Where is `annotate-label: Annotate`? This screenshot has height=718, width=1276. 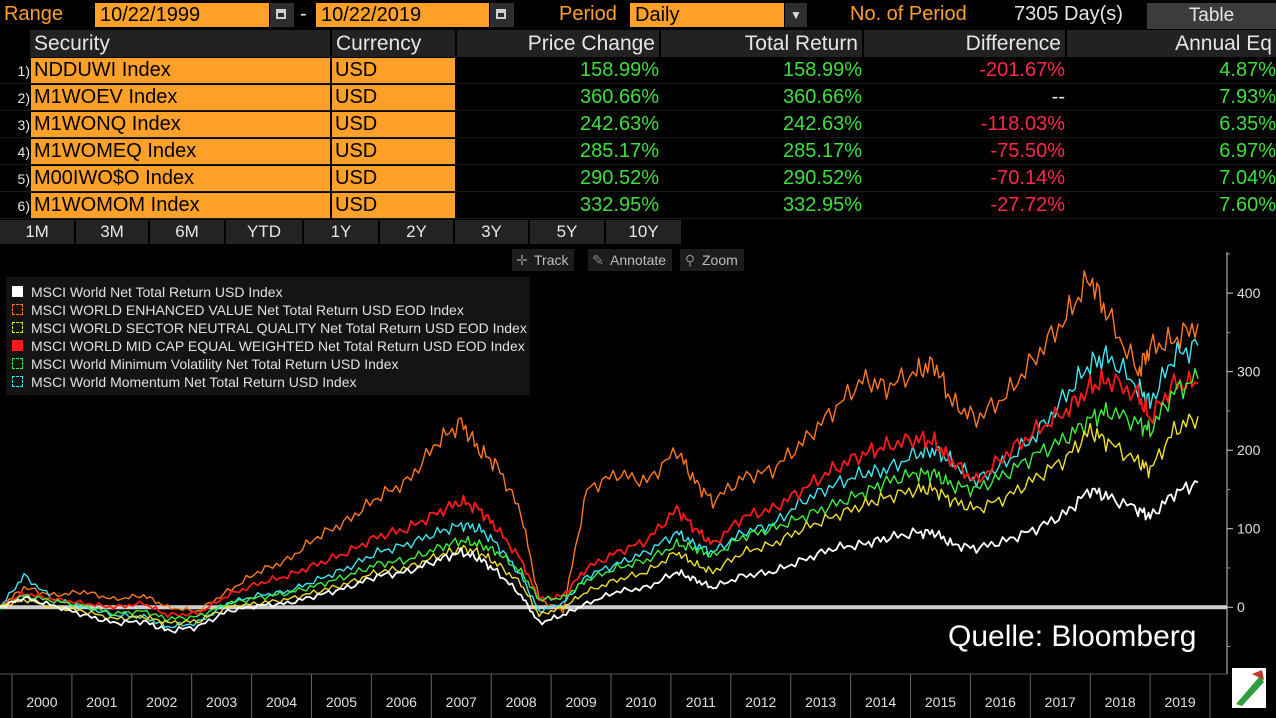
annotate-label: Annotate is located at coordinates (638, 260).